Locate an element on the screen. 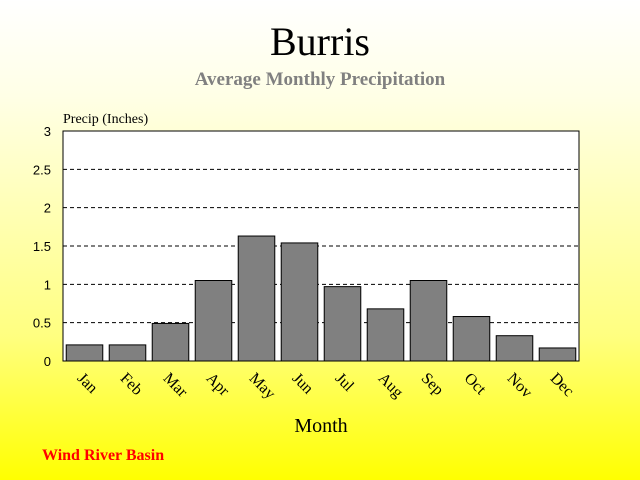 This screenshot has width=640, height=480. bar-jun is located at coordinates (299, 302).